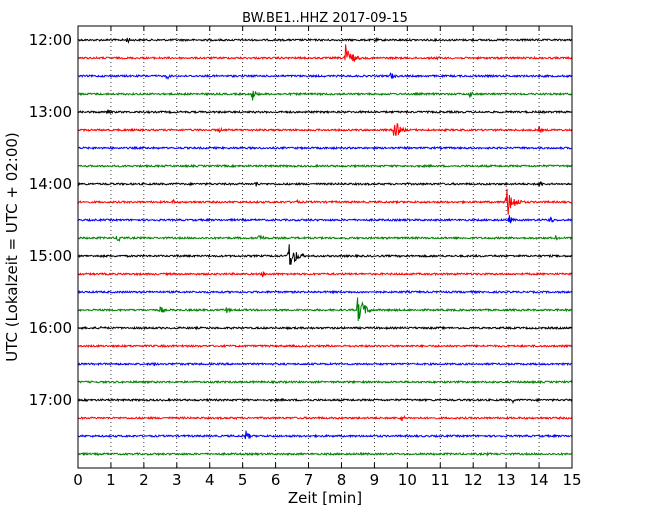 The height and width of the screenshot is (520, 650). Describe the element at coordinates (177, 480) in the screenshot. I see `x-tick-label: 3` at that location.